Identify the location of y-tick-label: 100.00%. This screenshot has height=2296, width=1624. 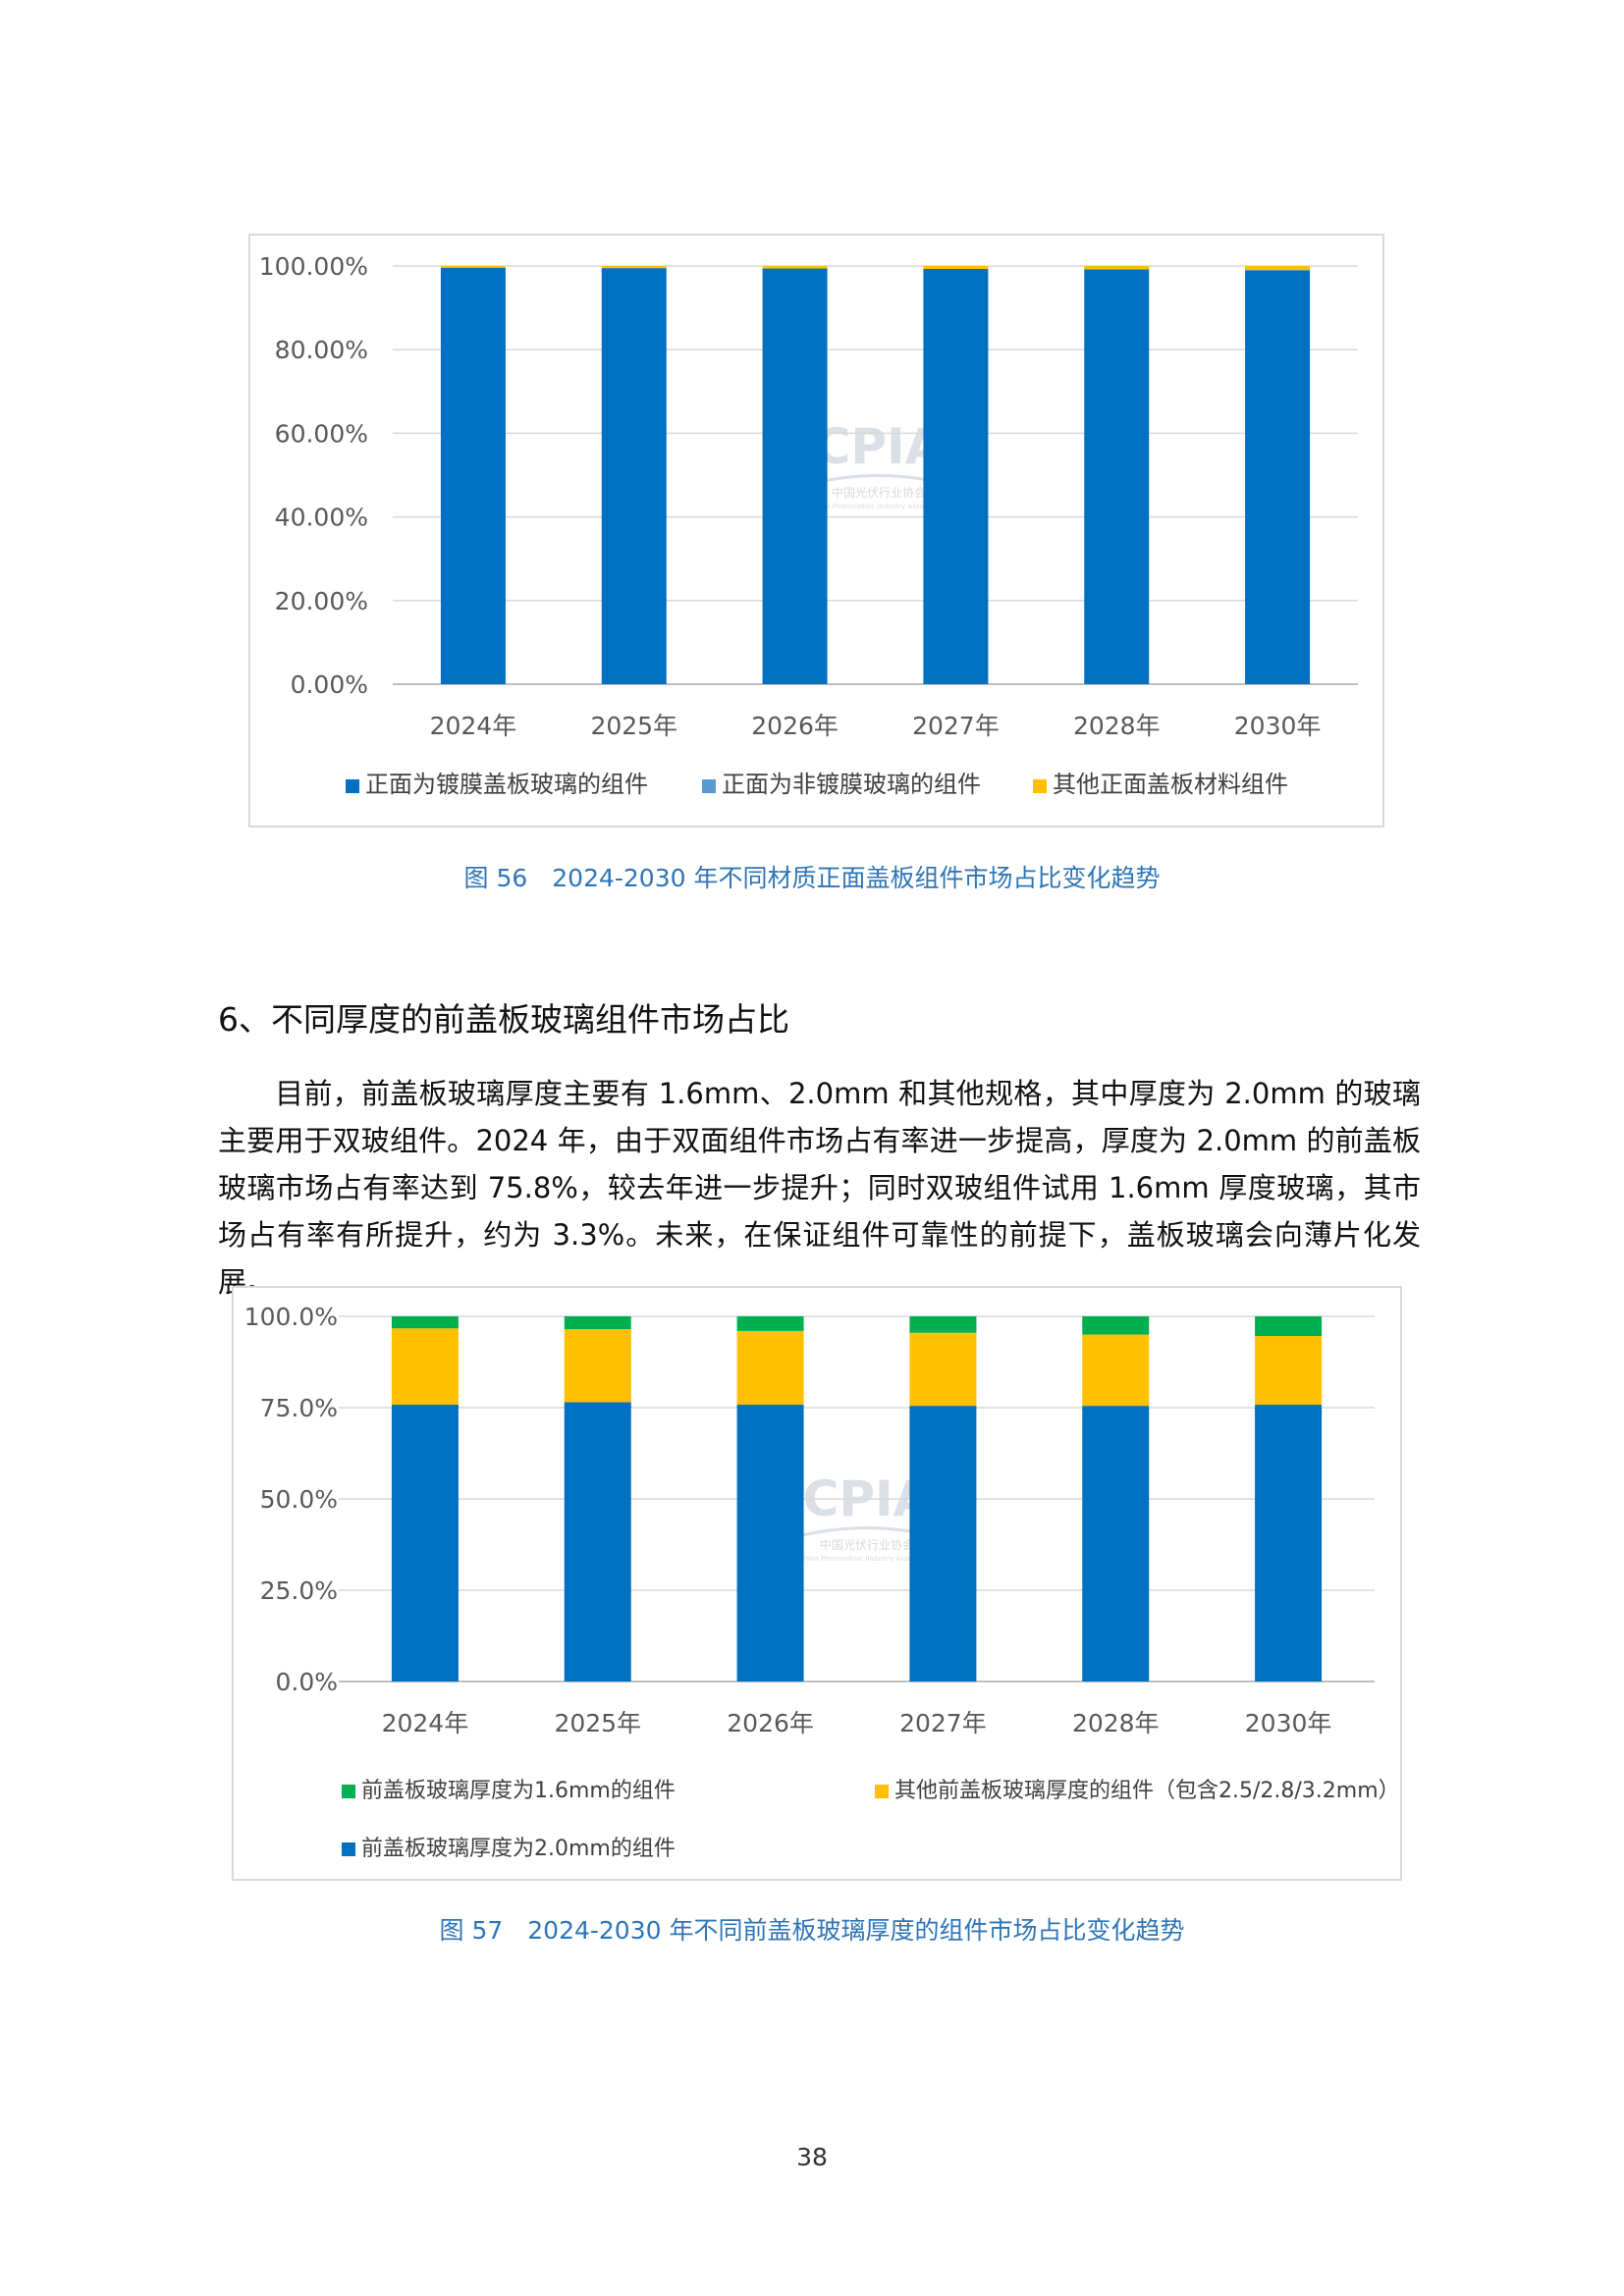
(313, 266).